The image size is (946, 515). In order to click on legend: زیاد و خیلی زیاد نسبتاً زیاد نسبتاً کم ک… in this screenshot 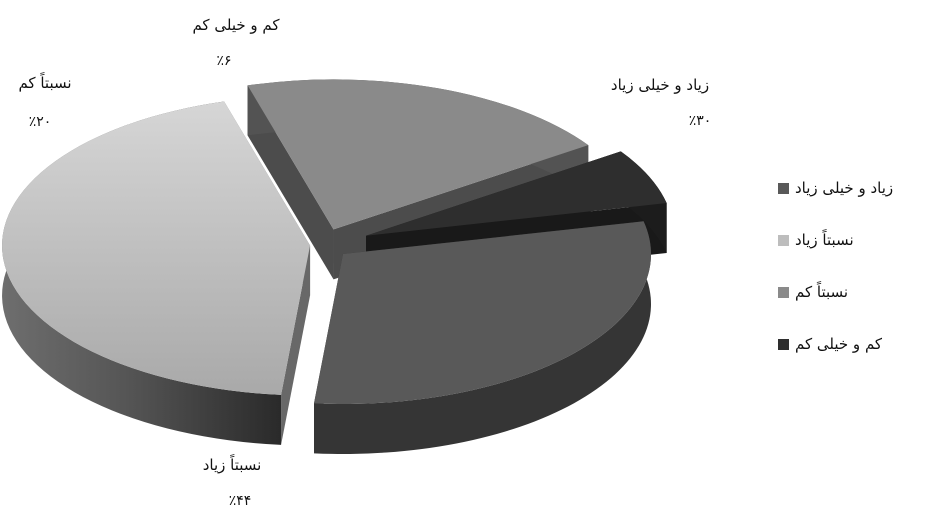, I will do `click(858, 282)`.